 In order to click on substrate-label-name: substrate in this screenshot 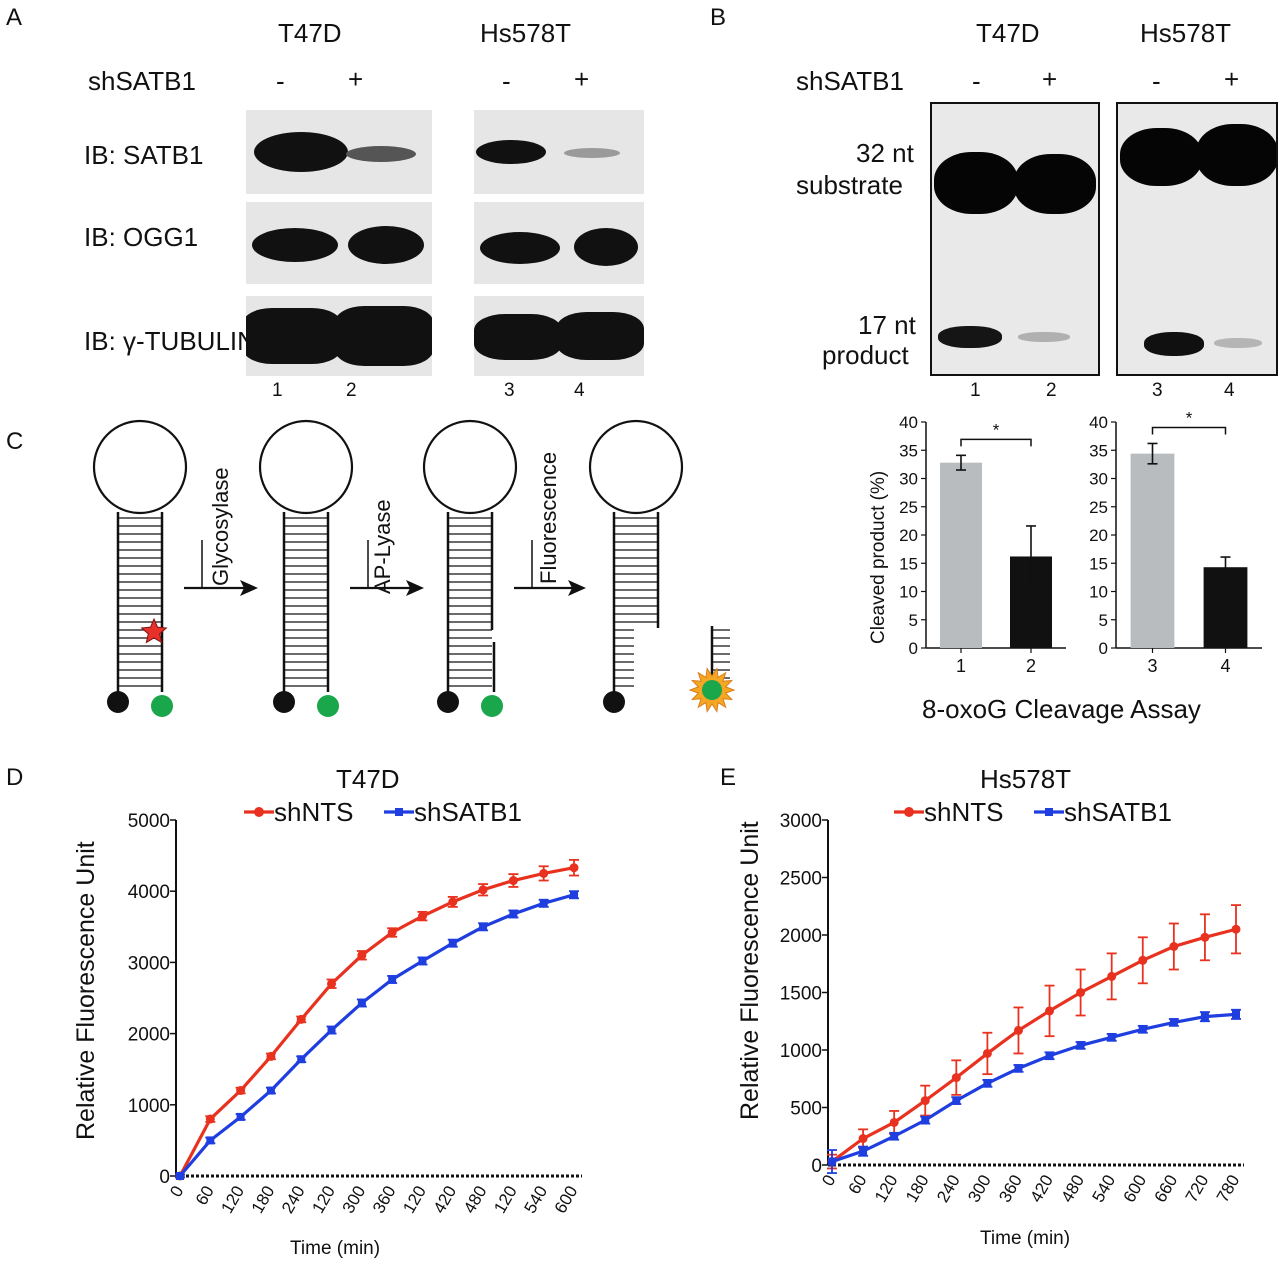, I will do `click(849, 185)`.